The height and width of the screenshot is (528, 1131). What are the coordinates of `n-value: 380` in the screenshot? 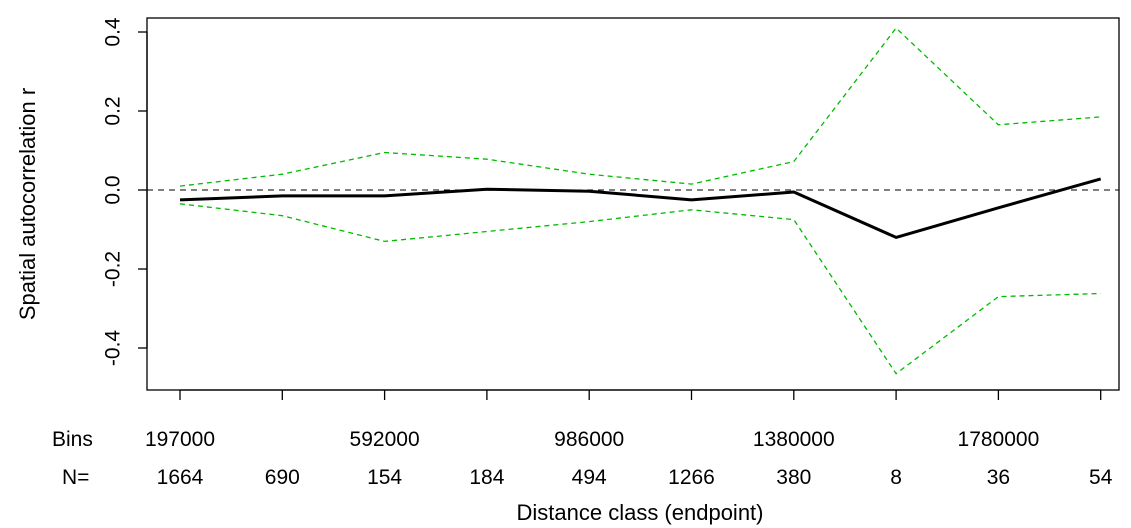 It's located at (793, 477).